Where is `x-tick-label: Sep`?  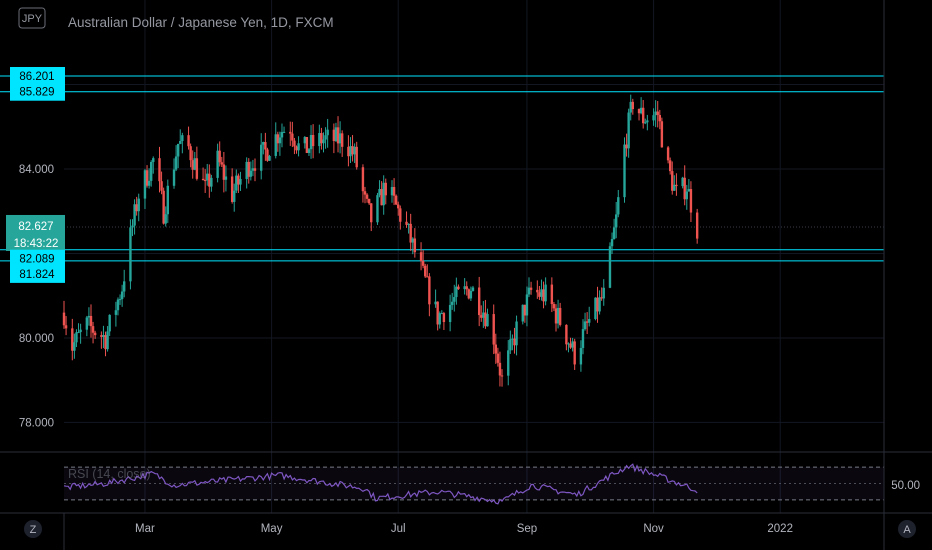 x-tick-label: Sep is located at coordinates (527, 529).